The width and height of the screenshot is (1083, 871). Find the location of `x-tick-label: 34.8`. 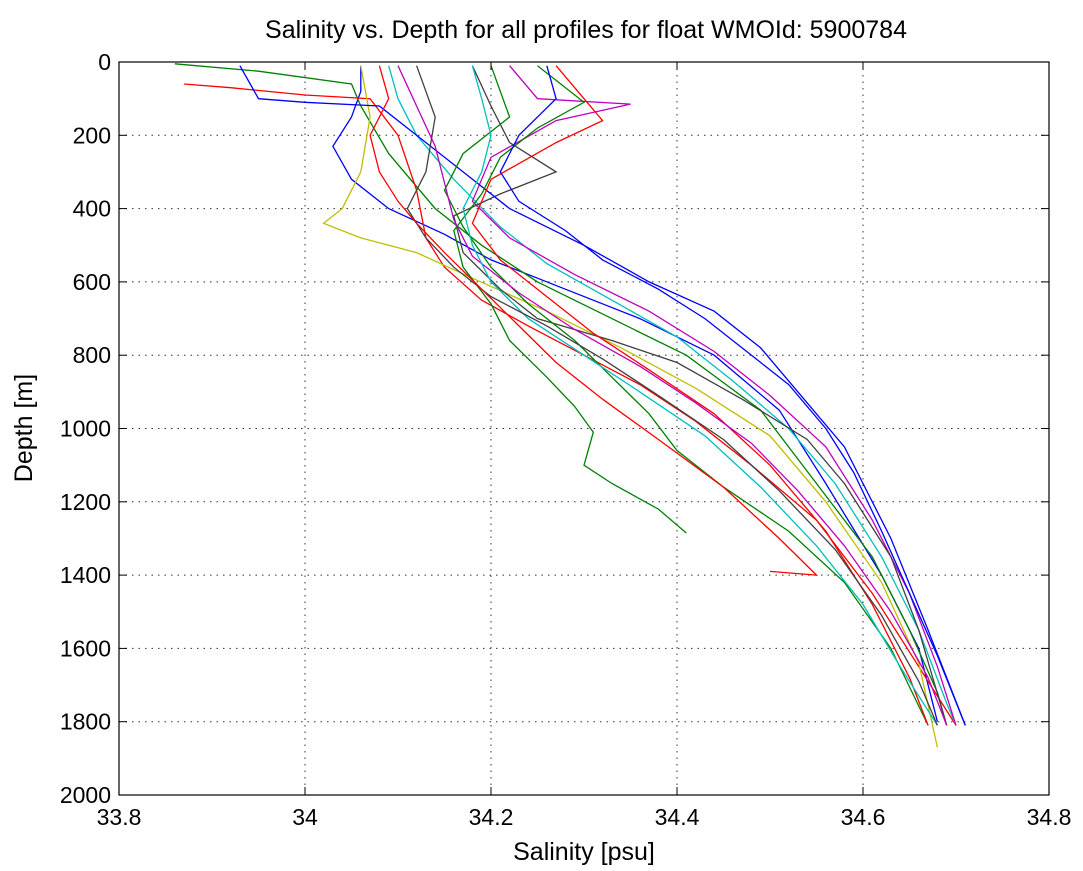

x-tick-label: 34.8 is located at coordinates (1049, 817).